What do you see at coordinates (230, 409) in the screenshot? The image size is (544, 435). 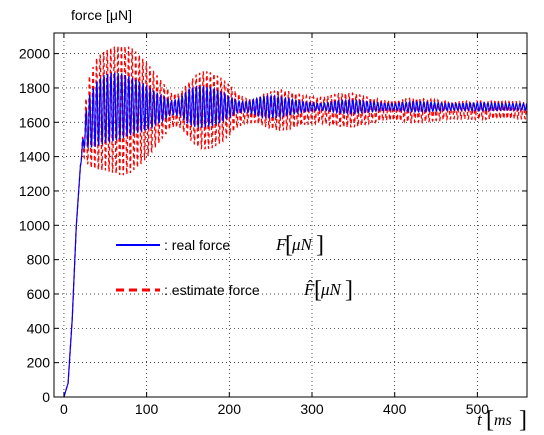 I see `x-tick-label: 200` at bounding box center [230, 409].